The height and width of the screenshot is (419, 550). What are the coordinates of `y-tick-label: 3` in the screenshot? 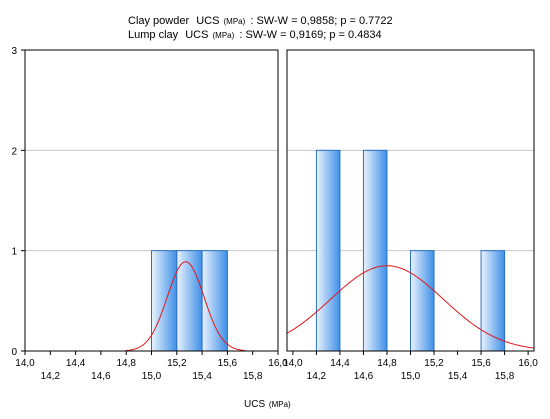 It's located at (14, 51).